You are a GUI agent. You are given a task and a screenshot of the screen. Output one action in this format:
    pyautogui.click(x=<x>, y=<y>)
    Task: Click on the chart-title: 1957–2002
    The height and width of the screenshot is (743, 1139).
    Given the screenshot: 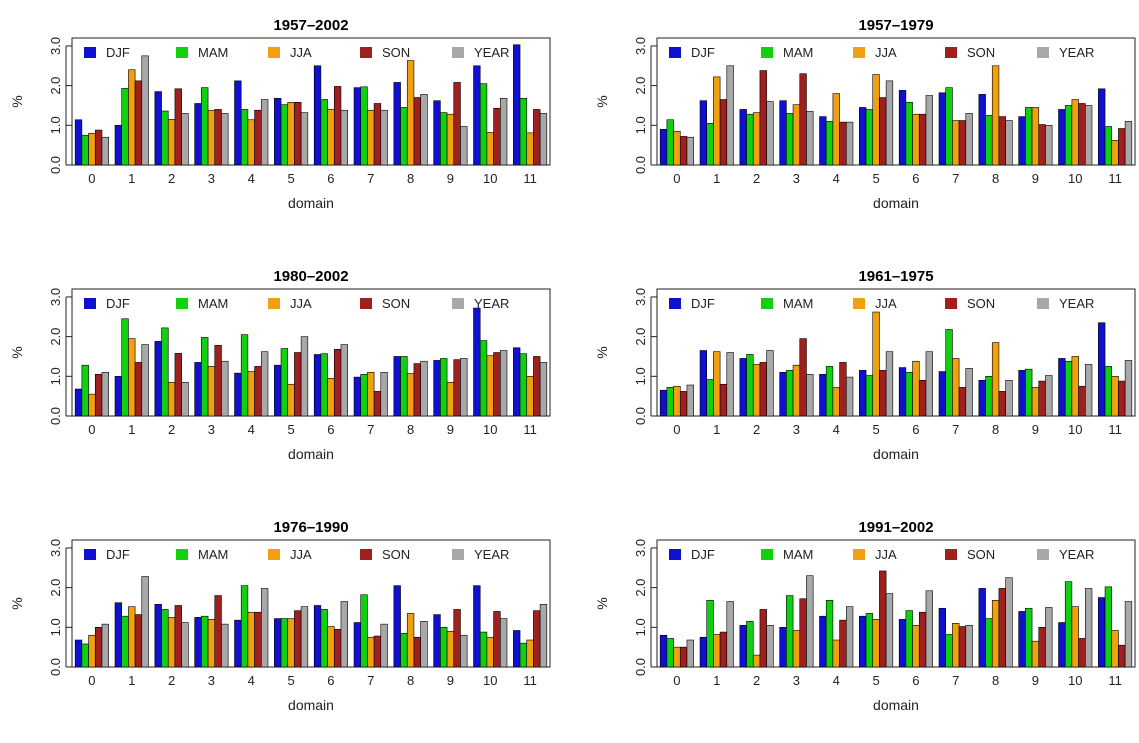 What is the action you would take?
    pyautogui.click(x=310, y=25)
    